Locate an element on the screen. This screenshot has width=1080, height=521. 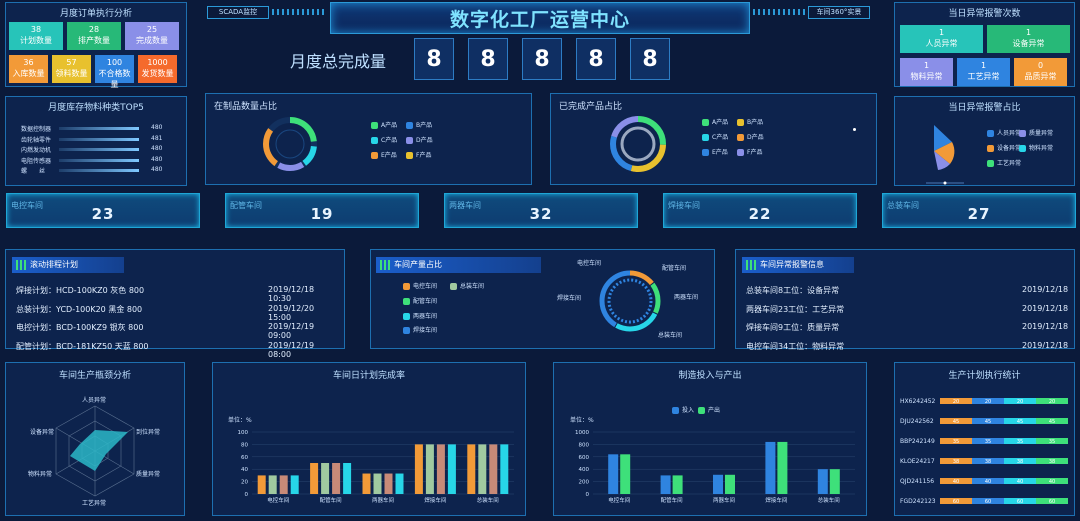
alert-row: 电控车间34工位：物料异常 2019/12/18 is located at coordinates (907, 346).